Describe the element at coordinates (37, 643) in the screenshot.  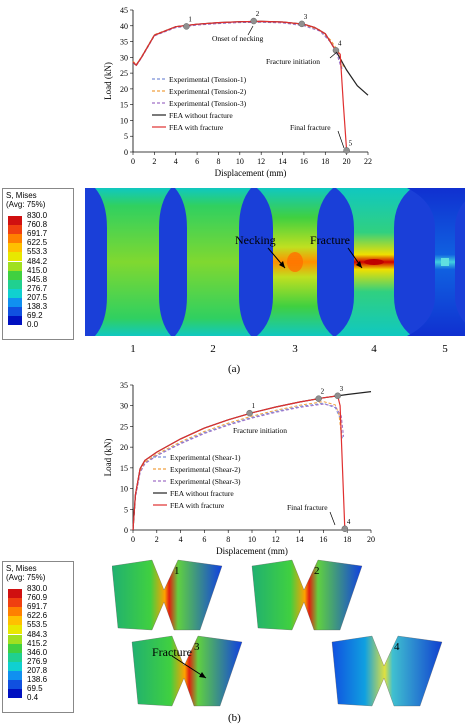
I see `legend-value: 415.2` at that location.